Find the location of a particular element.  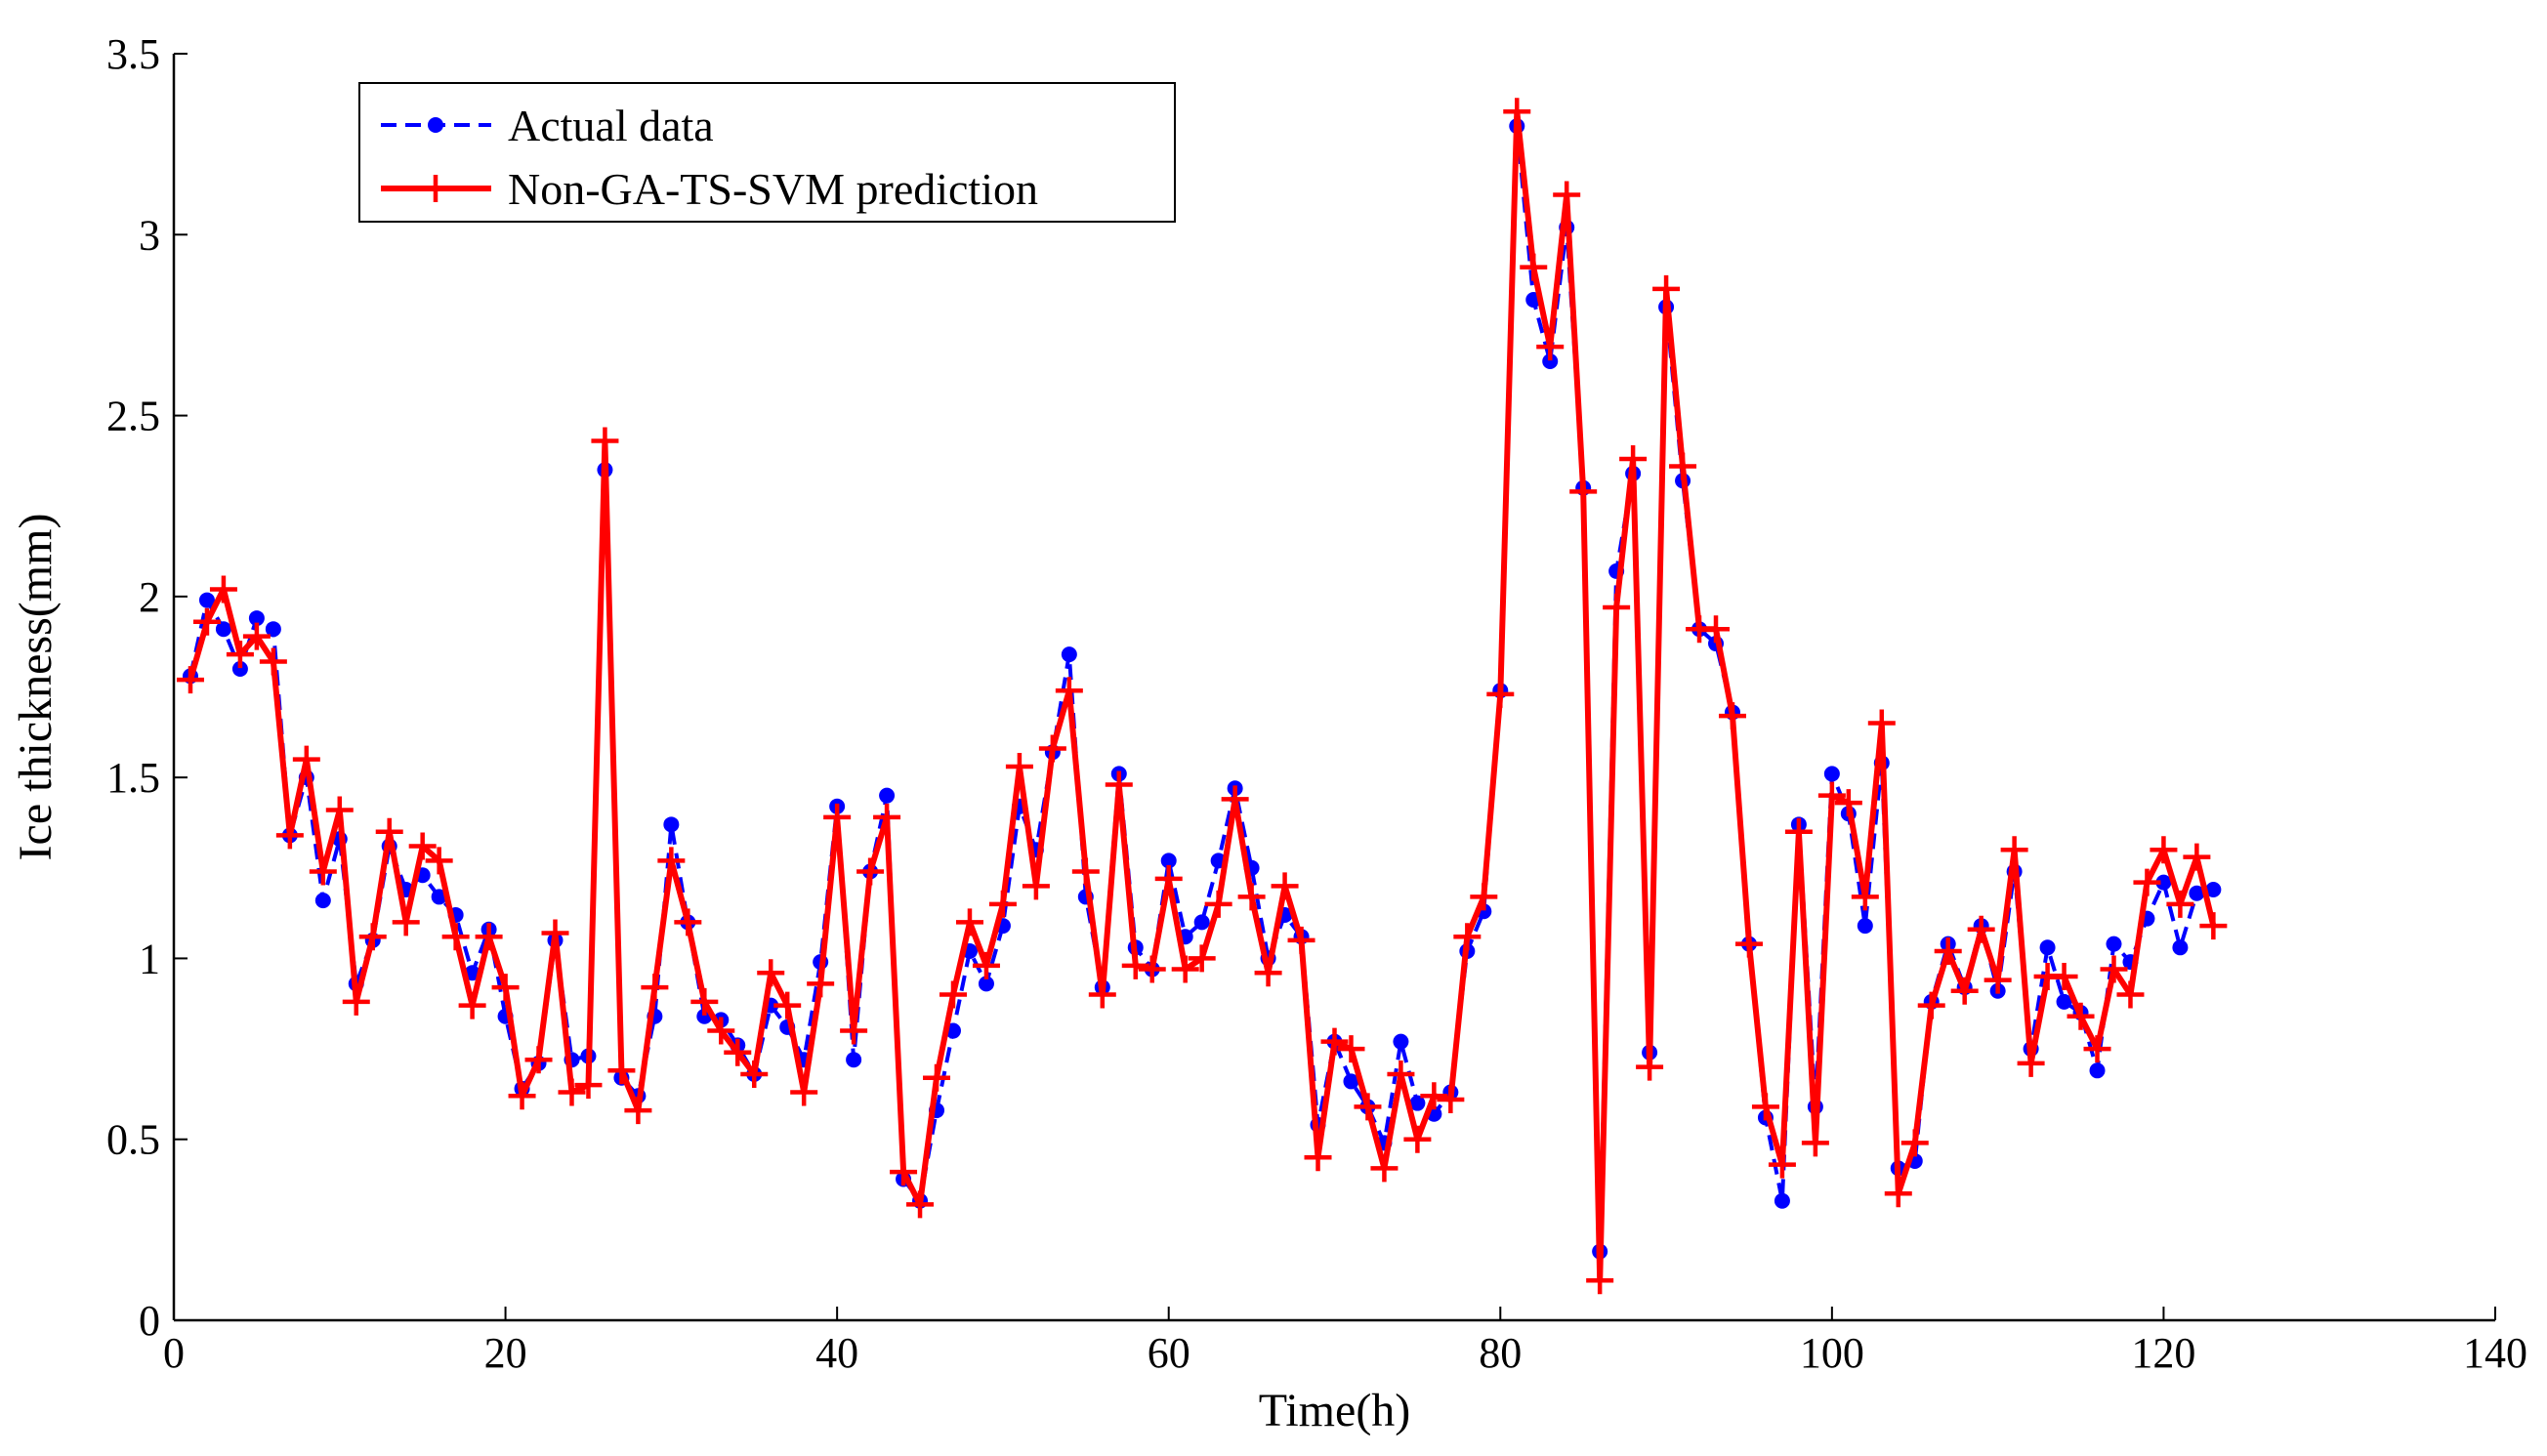

y-axis-label: Ice thickness(mm) is located at coordinates (36, 687).